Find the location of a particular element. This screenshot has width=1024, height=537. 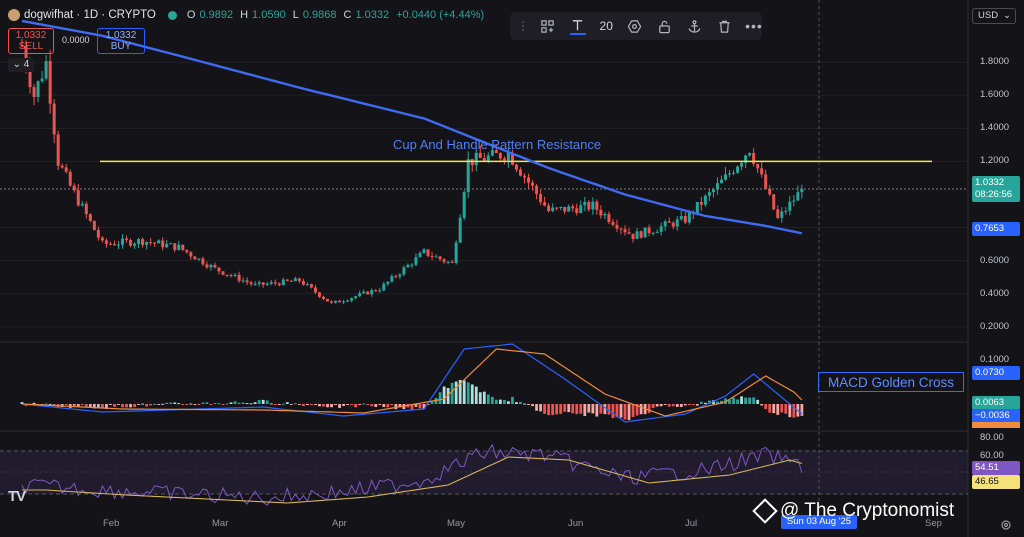

currency-selector: USD ⌄ is located at coordinates (994, 16).